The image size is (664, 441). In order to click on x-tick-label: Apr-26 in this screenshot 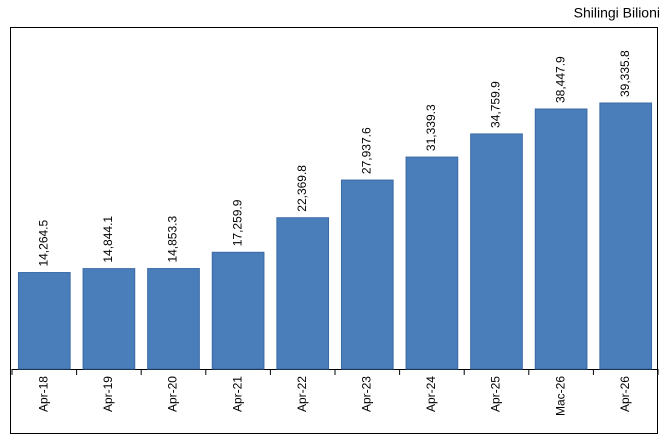, I will do `click(625, 394)`.